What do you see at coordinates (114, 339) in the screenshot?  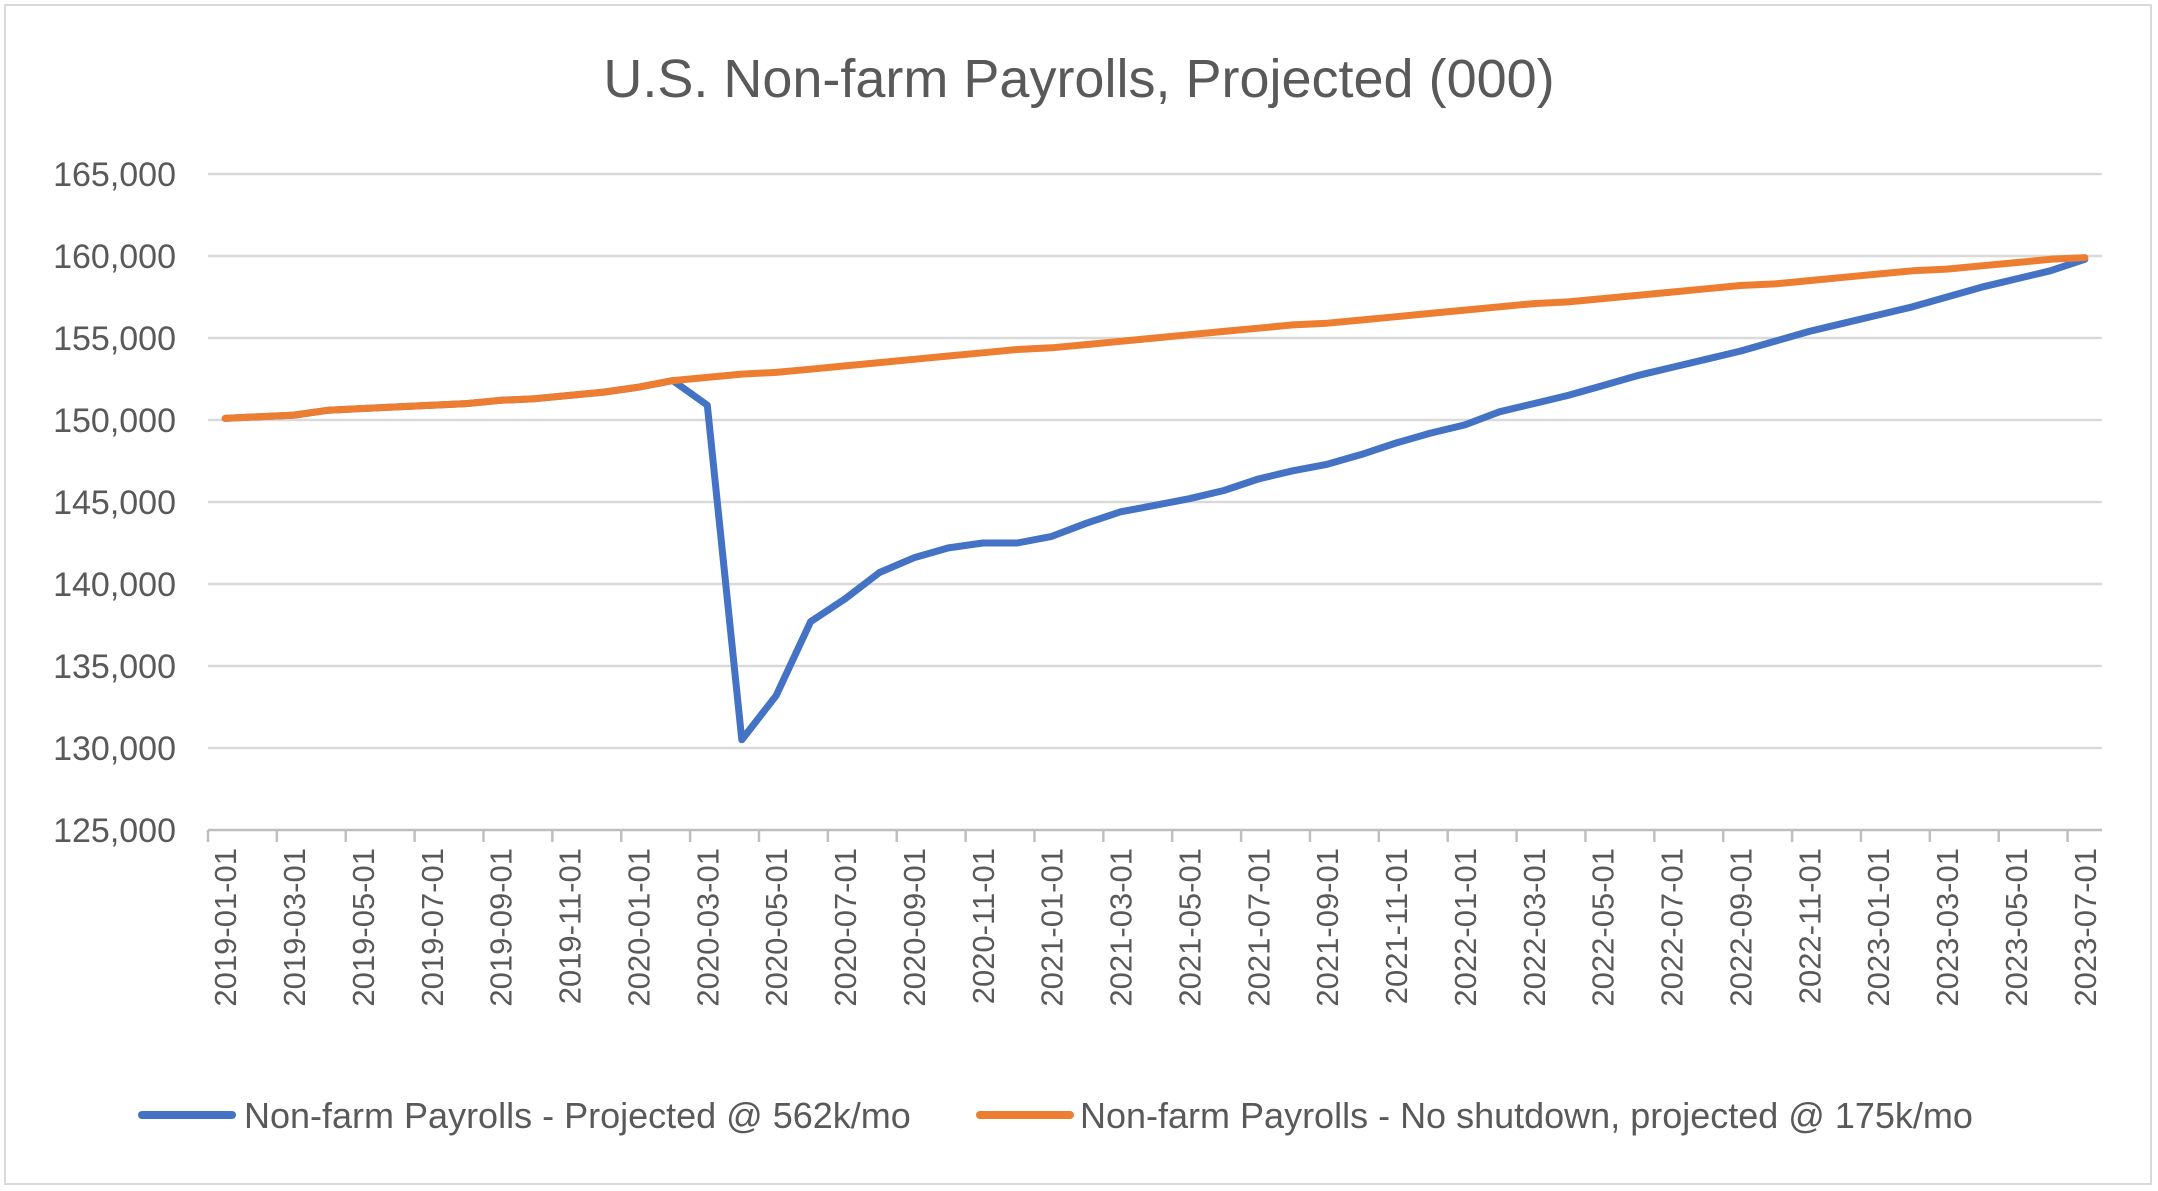 I see `y-tick-label: 155,000` at bounding box center [114, 339].